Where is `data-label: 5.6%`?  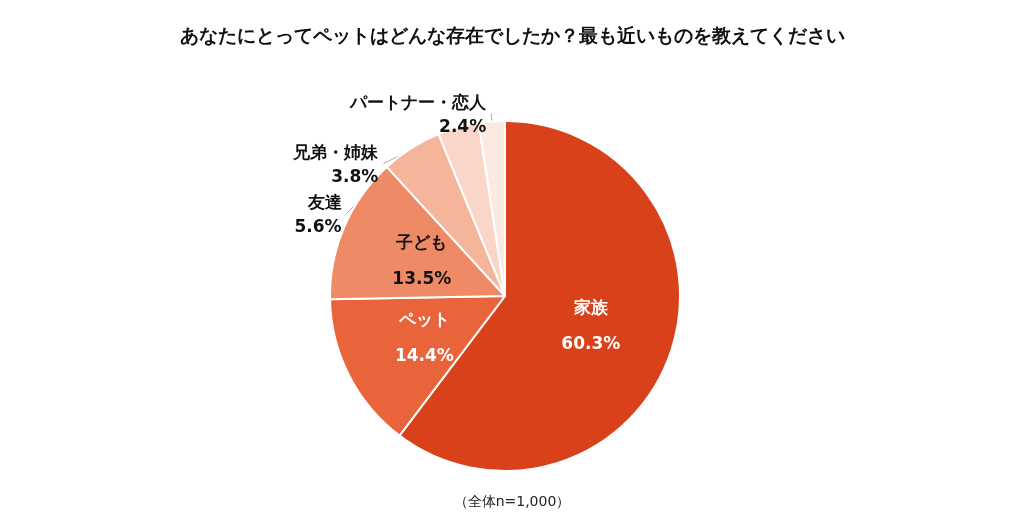
data-label: 5.6% is located at coordinates (318, 225).